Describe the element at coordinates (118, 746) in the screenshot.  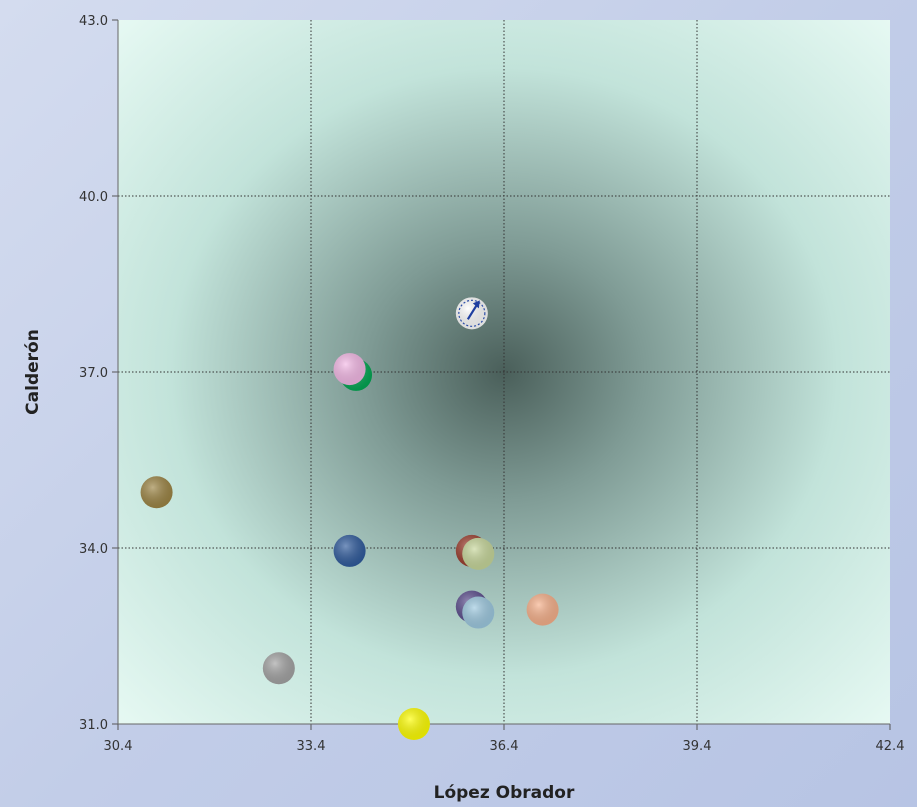
I see `x-tick-label: 30.4` at that location.